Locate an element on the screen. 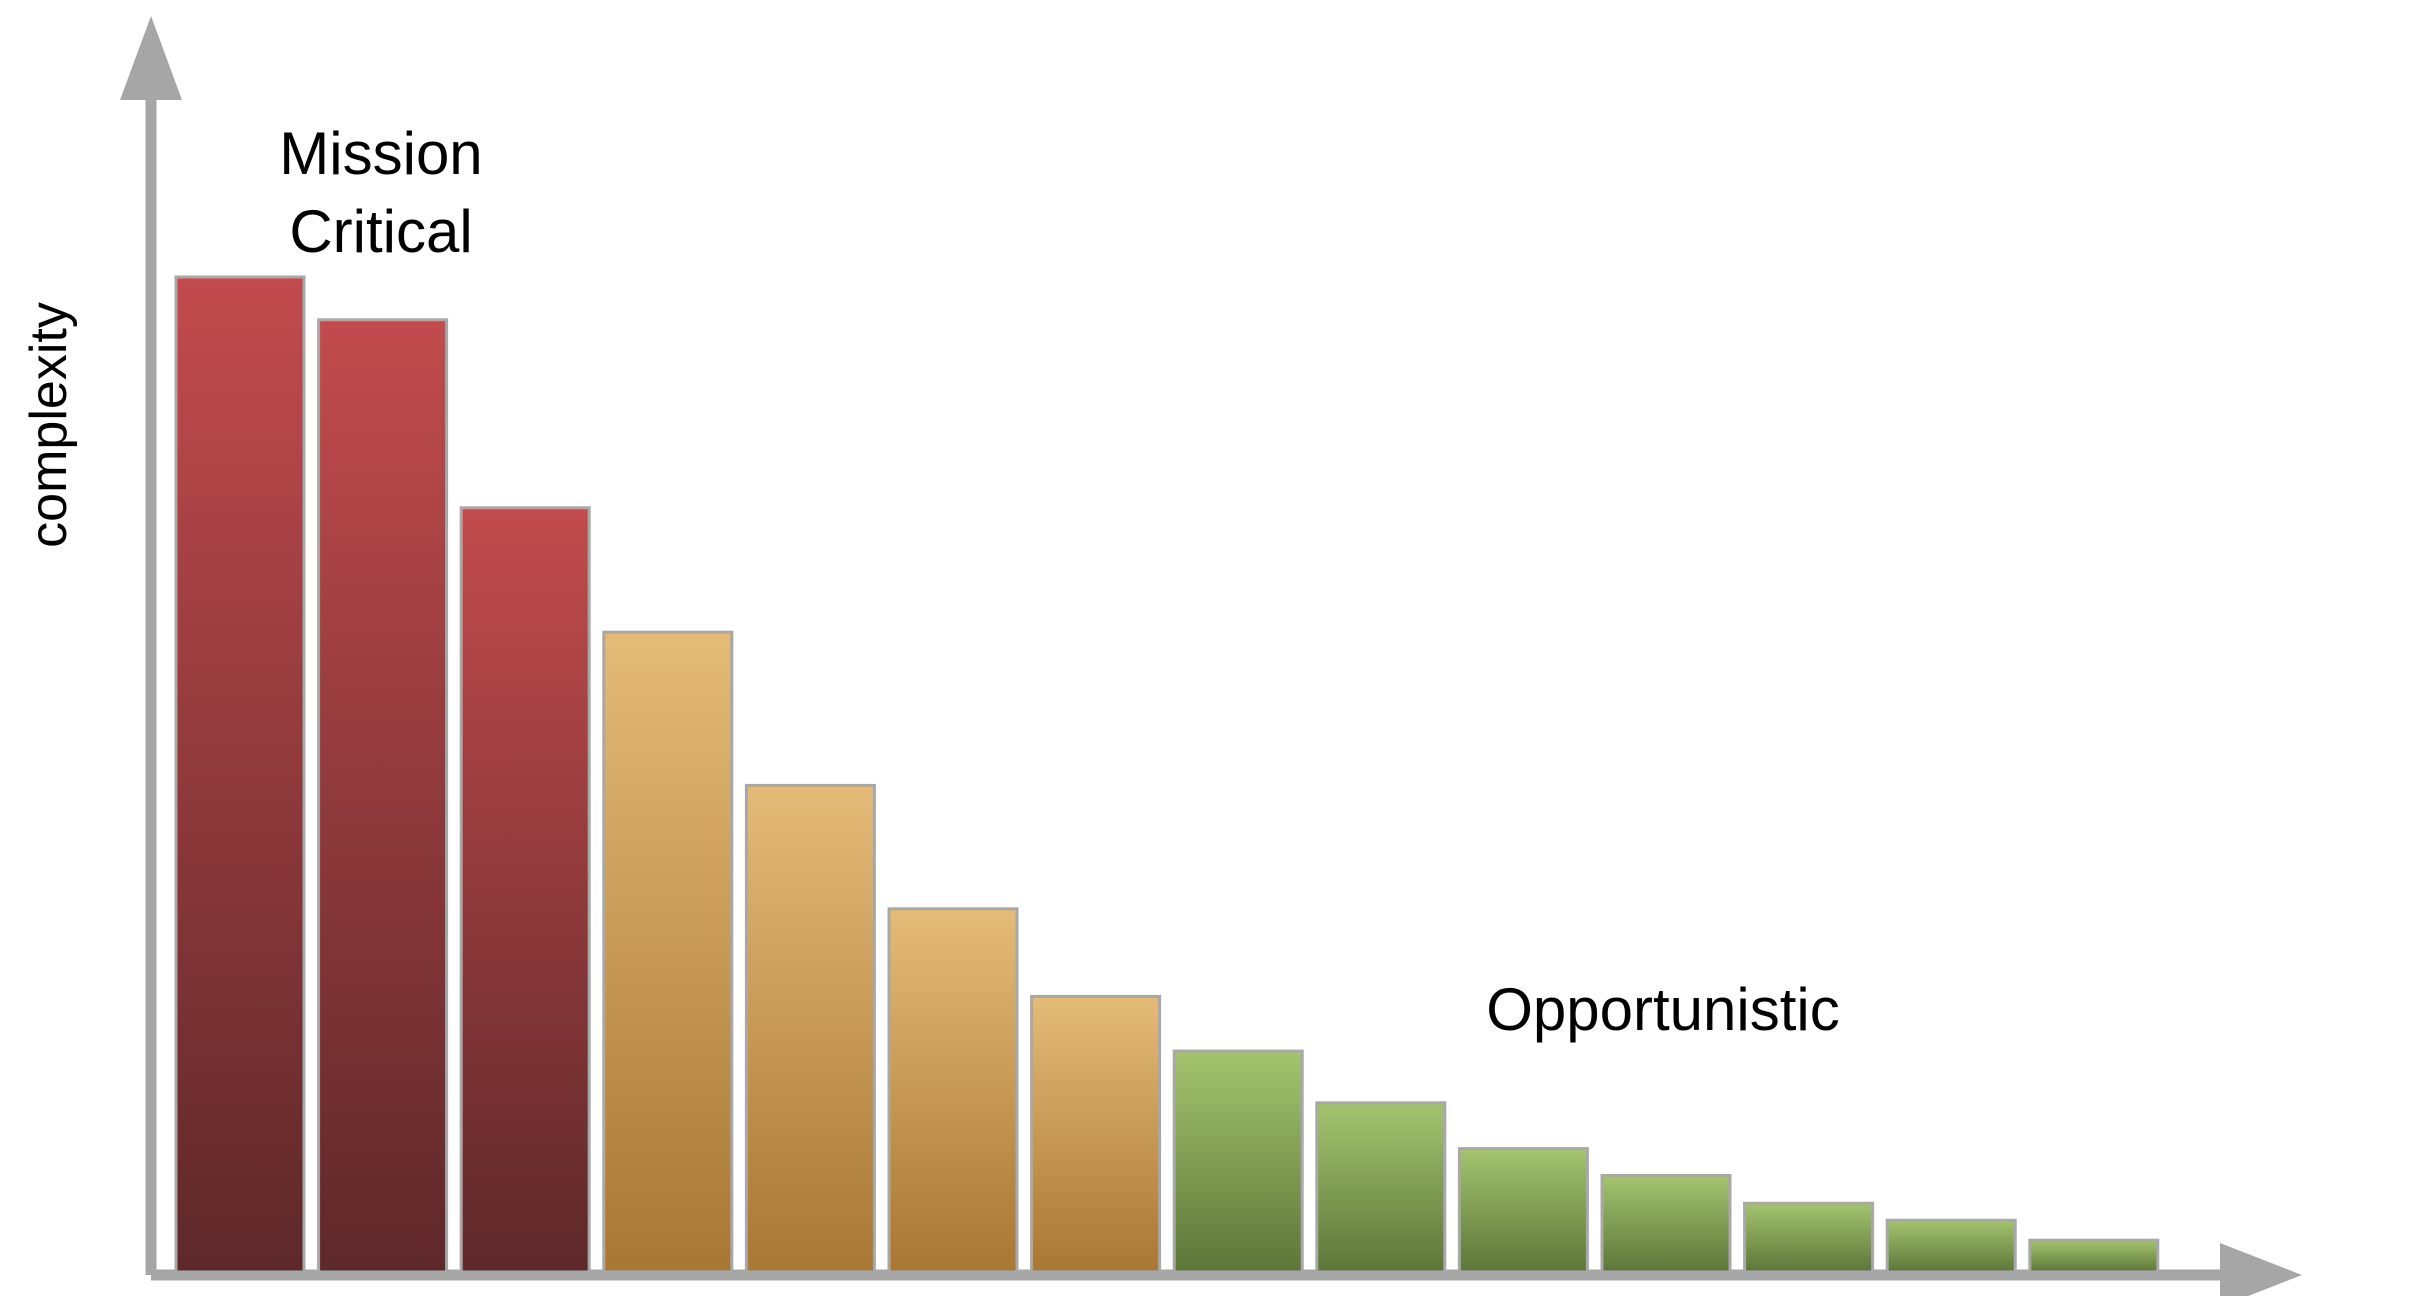 The width and height of the screenshot is (2414, 1296). x-axis-arrowhead is located at coordinates (2261, 1269).